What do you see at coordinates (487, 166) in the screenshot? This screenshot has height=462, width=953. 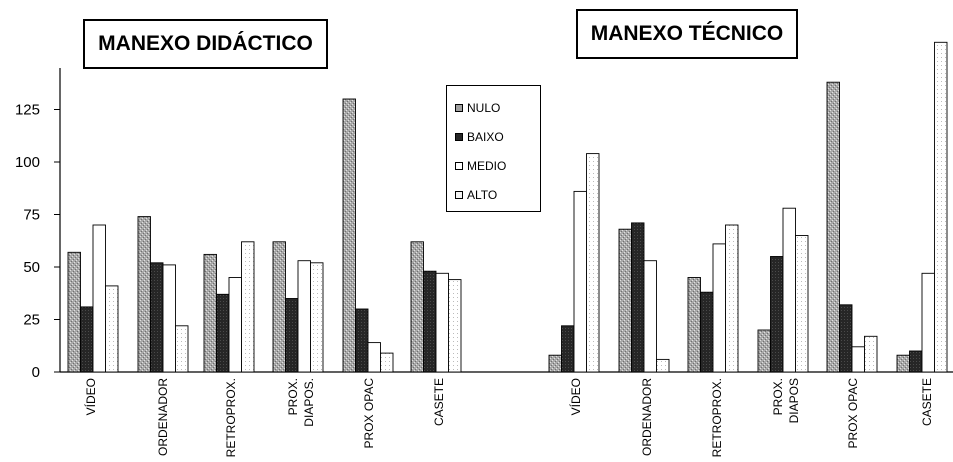 I see `legend-label-medio: MEDIO` at bounding box center [487, 166].